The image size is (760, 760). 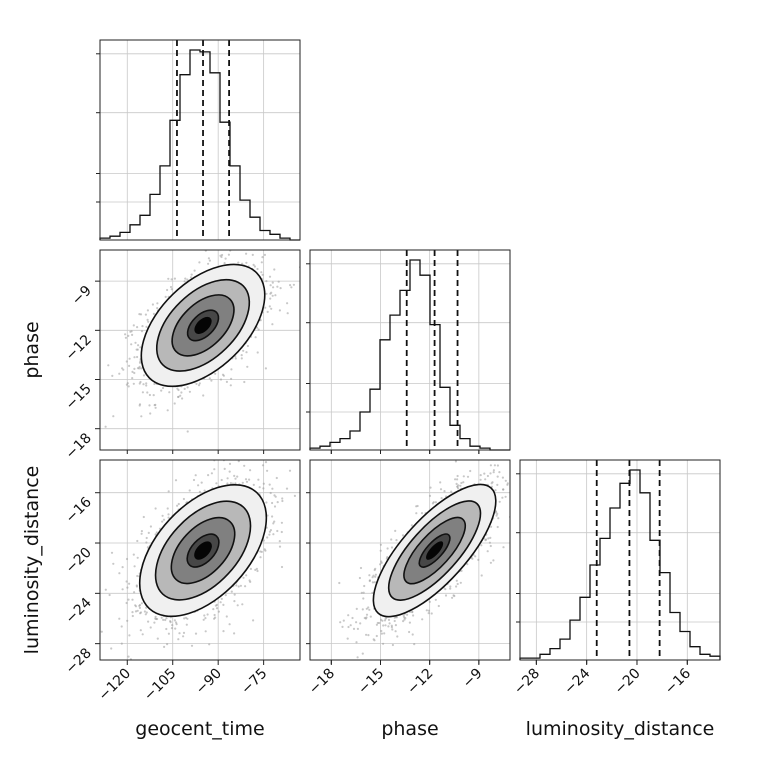 I want to click on y-tick-label-phase: −18, so click(x=79, y=446).